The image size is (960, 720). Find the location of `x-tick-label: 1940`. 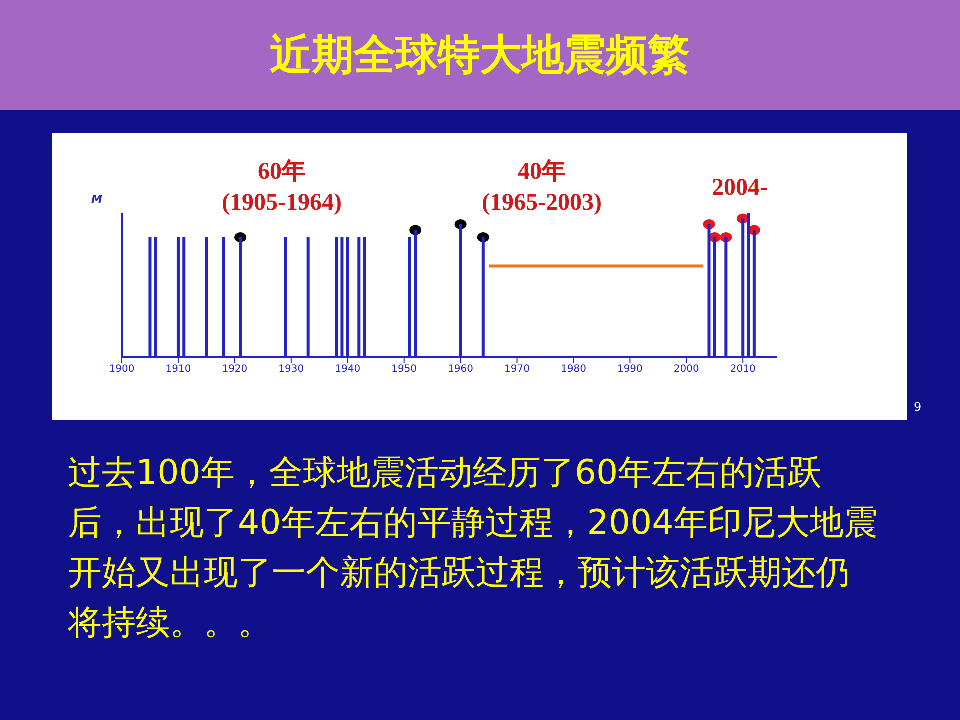

x-tick-label: 1940 is located at coordinates (348, 370).